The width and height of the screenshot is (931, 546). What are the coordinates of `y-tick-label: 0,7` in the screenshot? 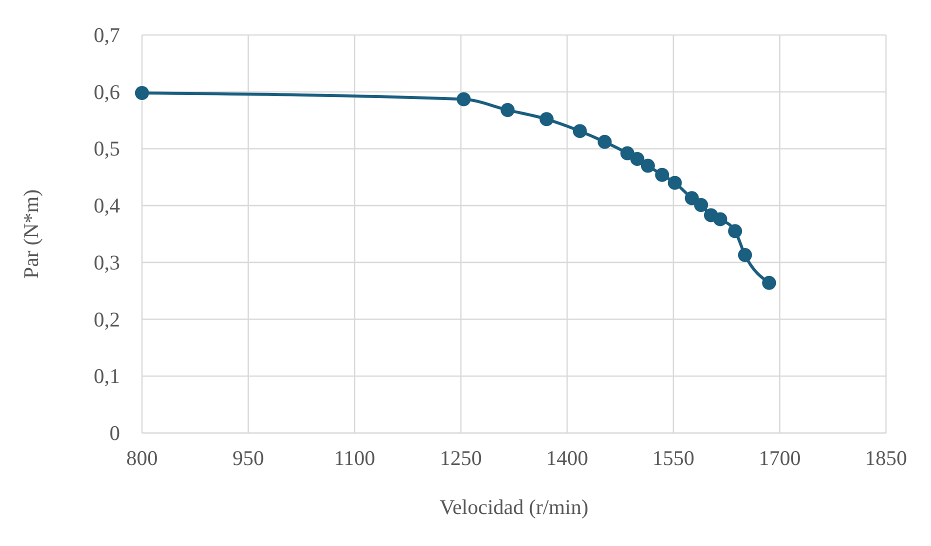 It's located at (107, 35).